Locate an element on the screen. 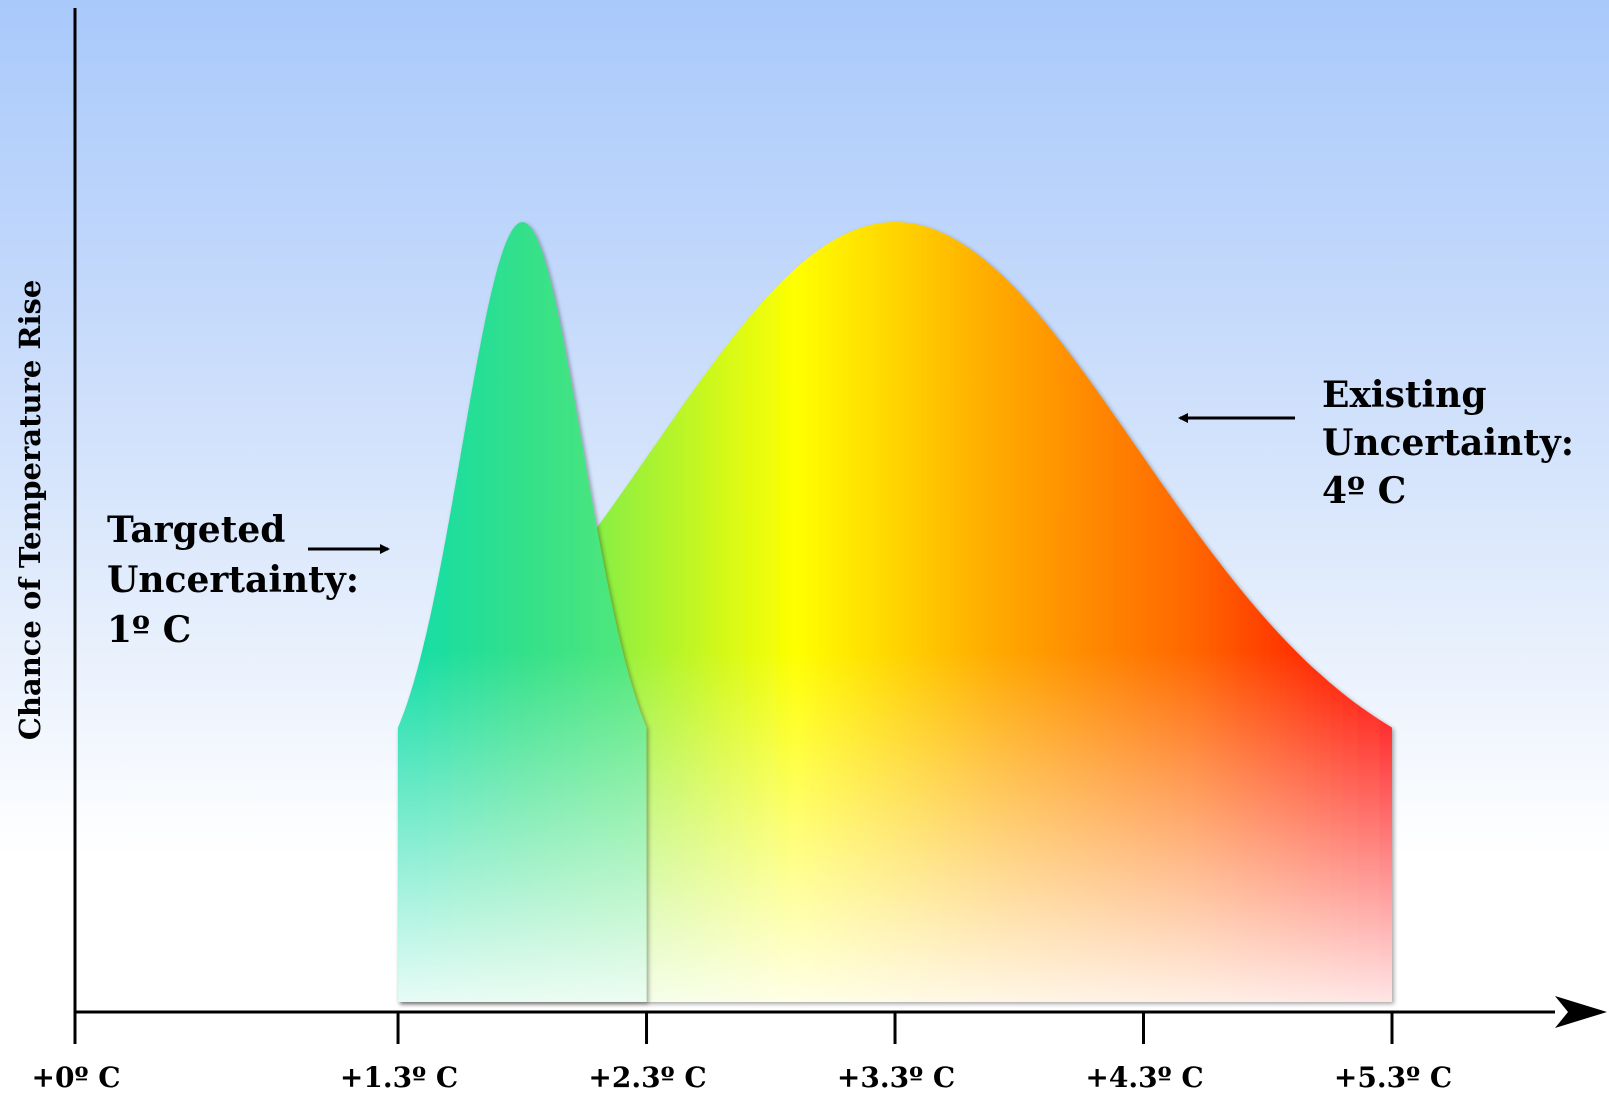 The width and height of the screenshot is (1609, 1097). x-tick-label: +2.3º C is located at coordinates (647, 1077).